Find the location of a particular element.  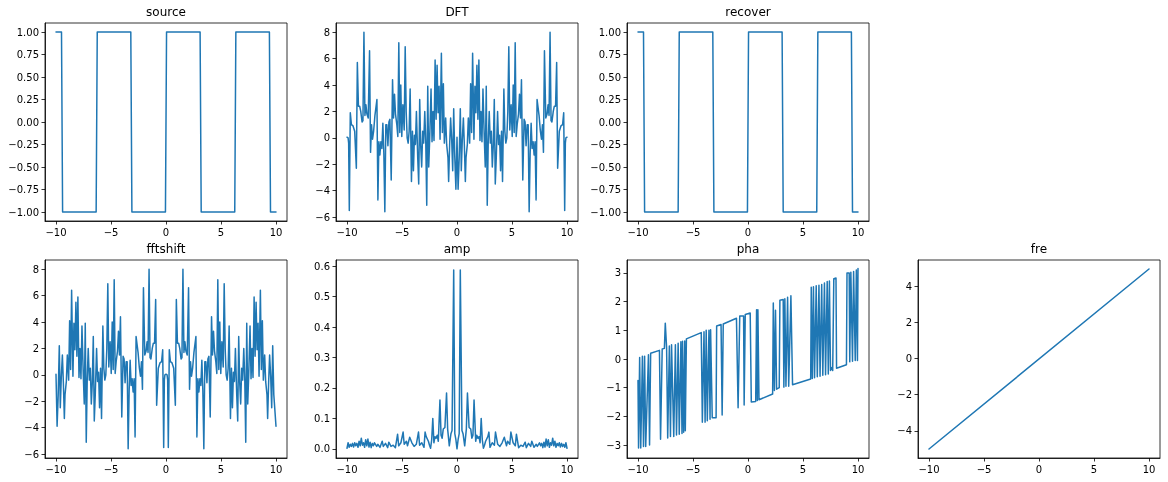

chart-title: recover is located at coordinates (748, 12).